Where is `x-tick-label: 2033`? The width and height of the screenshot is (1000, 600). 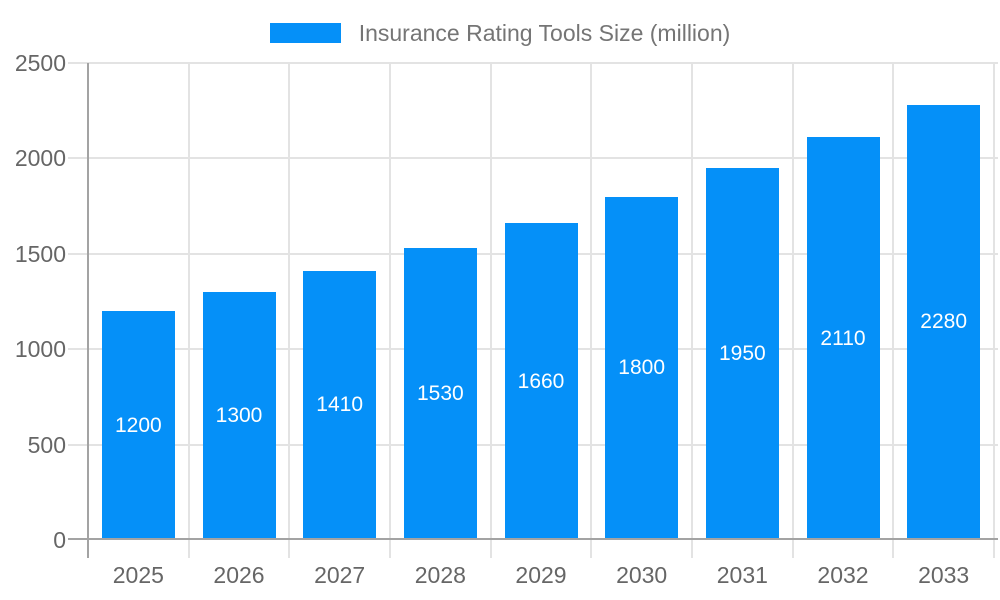 x-tick-label: 2033 is located at coordinates (944, 575).